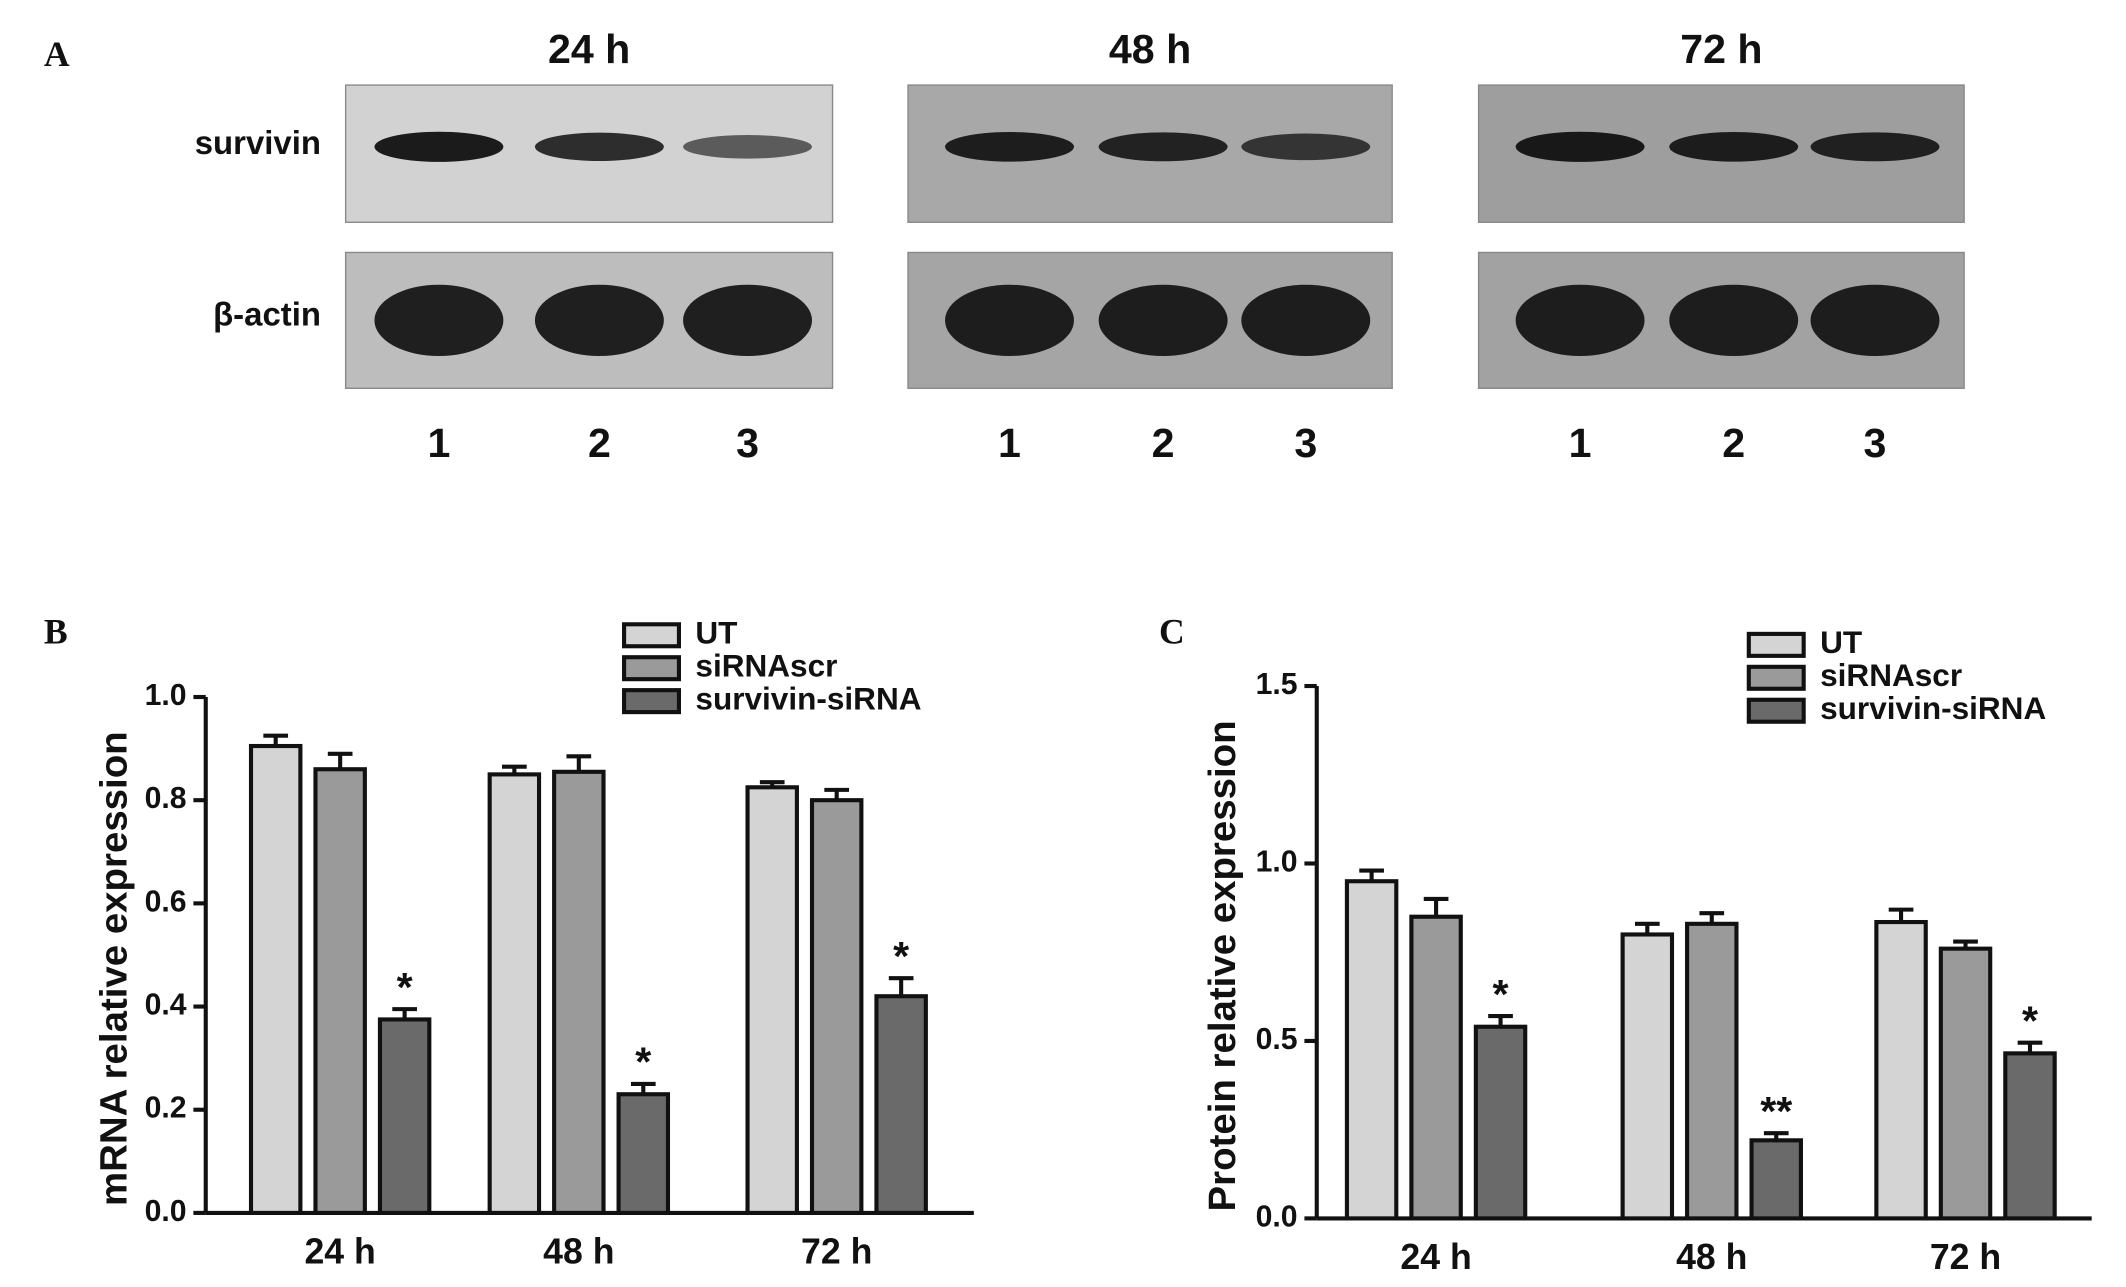  I want to click on y-axis-title: mRNA relative expression, so click(114, 968).